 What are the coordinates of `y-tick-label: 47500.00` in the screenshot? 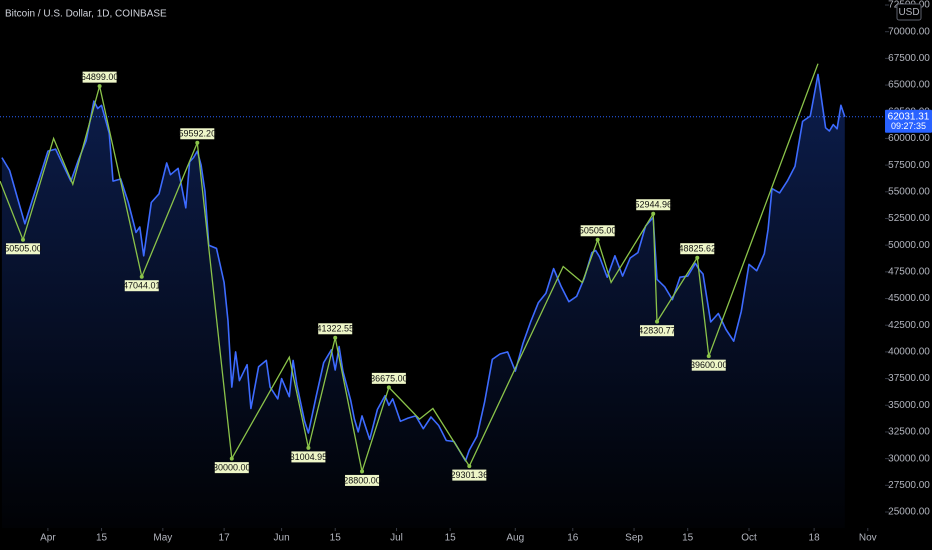 It's located at (909, 271).